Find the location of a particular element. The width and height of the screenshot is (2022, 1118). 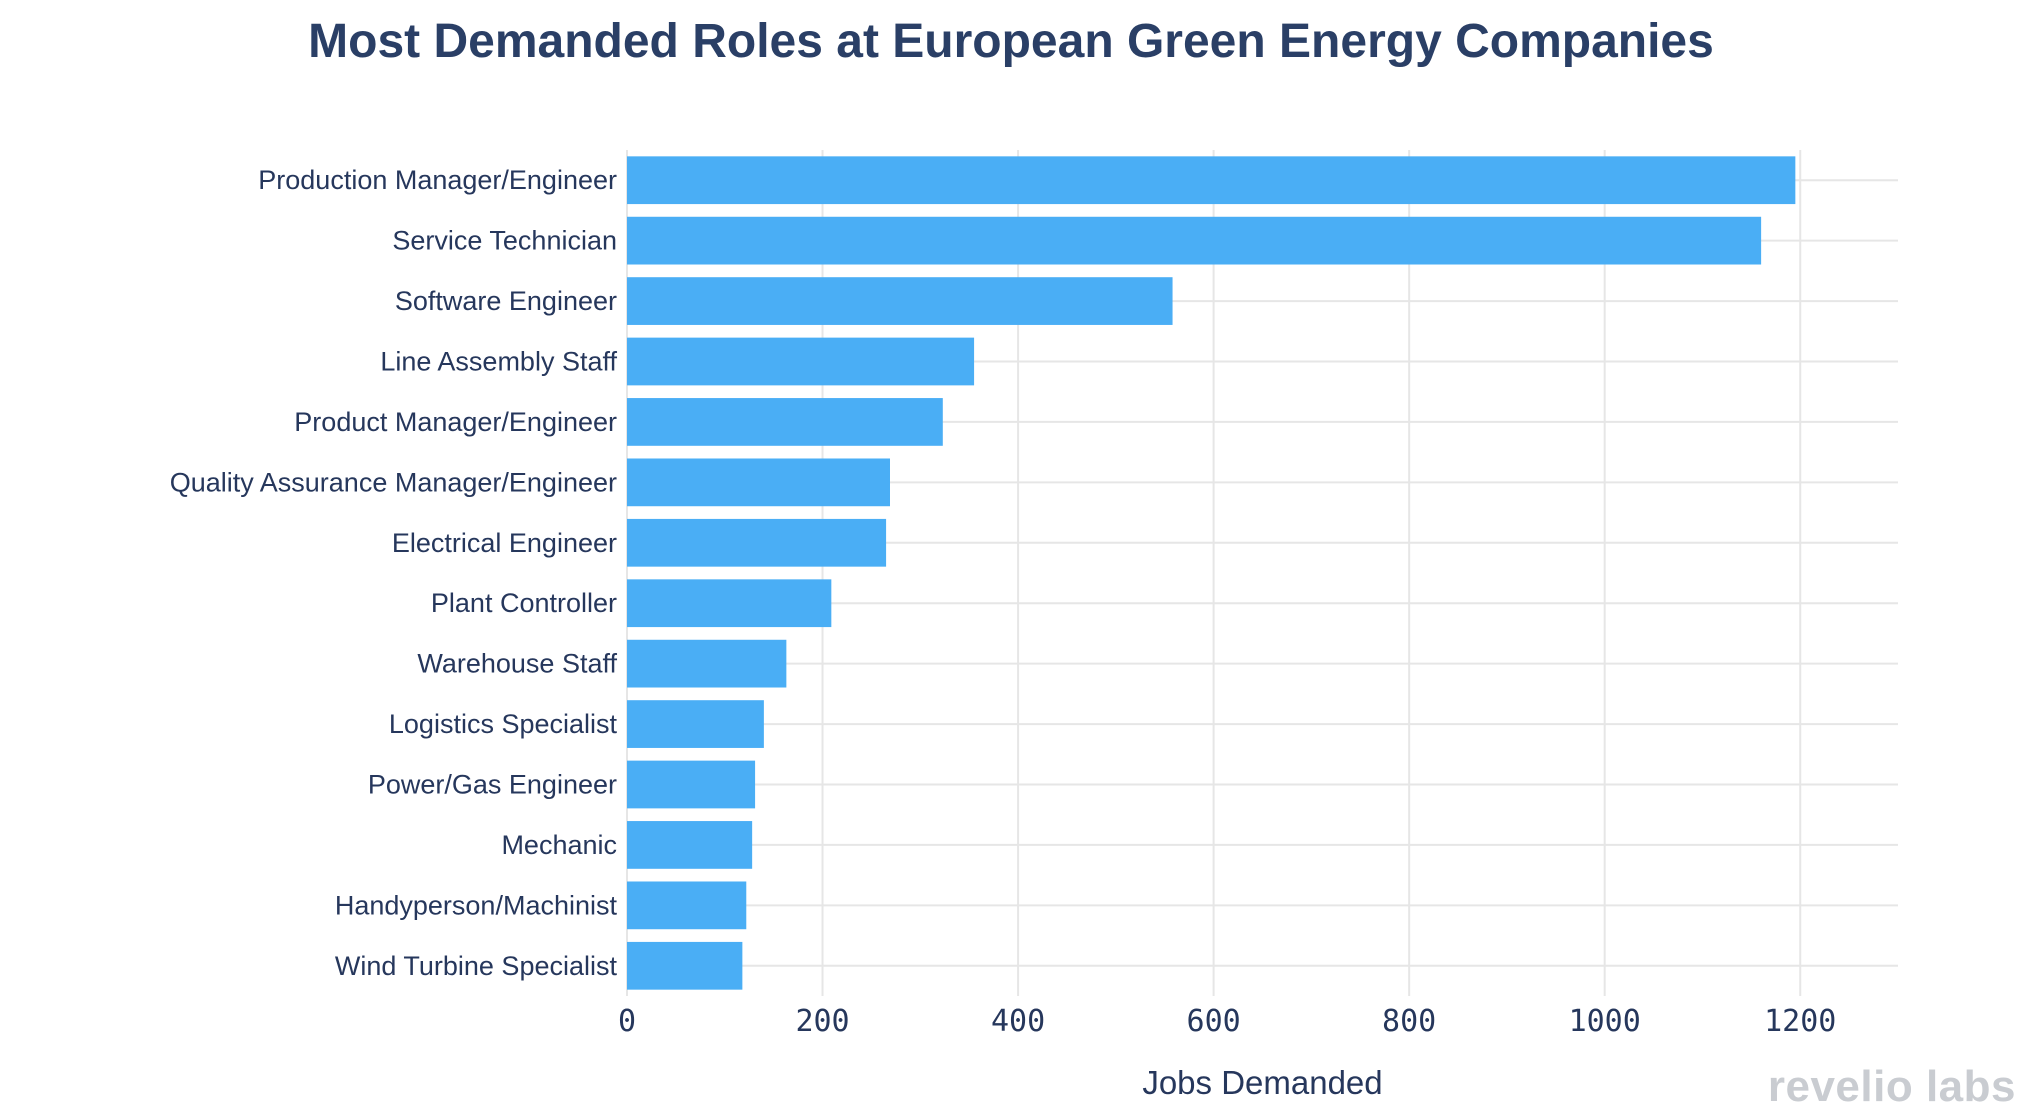

x-tick-labels: 0 200 400 600 800 1000 1200 is located at coordinates (1227, 1021).